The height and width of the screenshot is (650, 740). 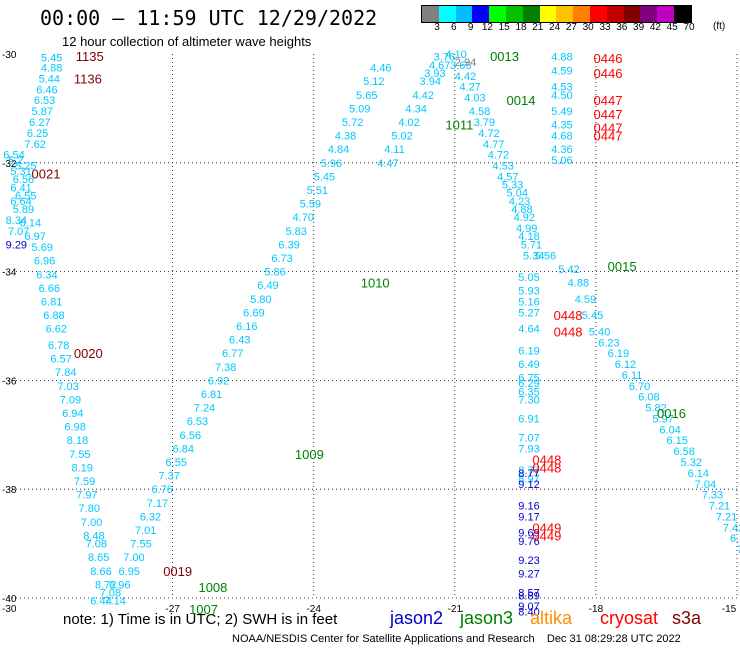 I want to click on wave-height-value: 6.76, so click(x=161, y=490).